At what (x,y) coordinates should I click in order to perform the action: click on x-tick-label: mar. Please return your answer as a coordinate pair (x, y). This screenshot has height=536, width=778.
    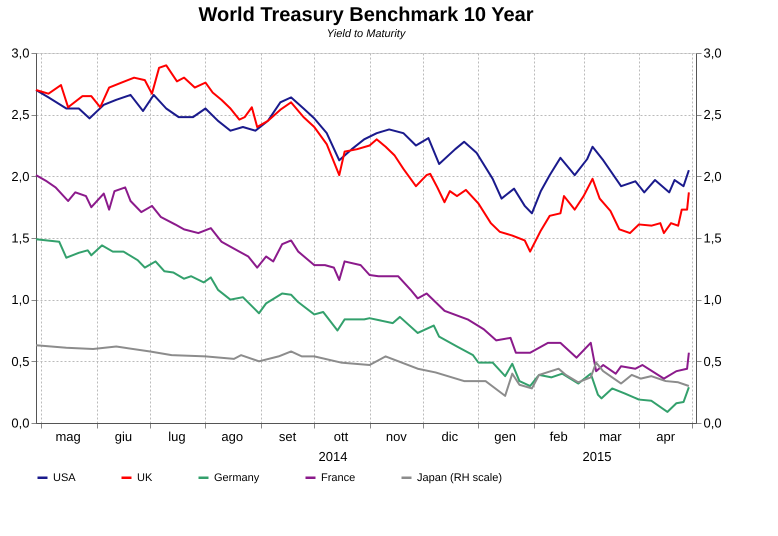
    Looking at the image, I should click on (610, 436).